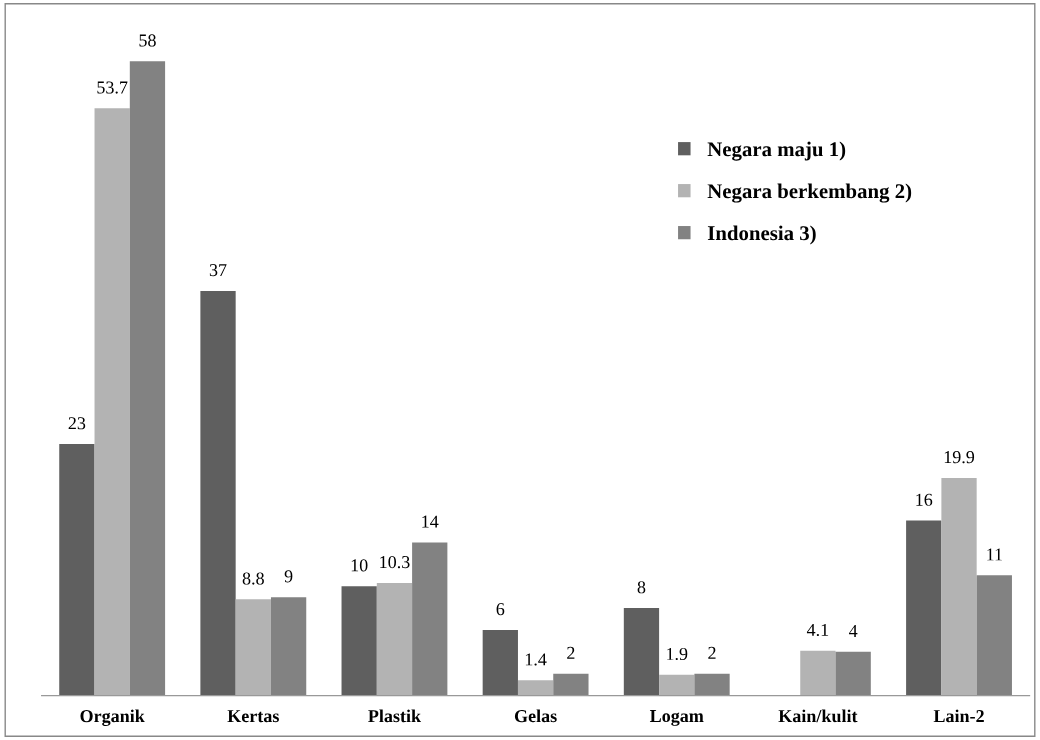  What do you see at coordinates (112, 717) in the screenshot?
I see `x-tick-label: Organik` at bounding box center [112, 717].